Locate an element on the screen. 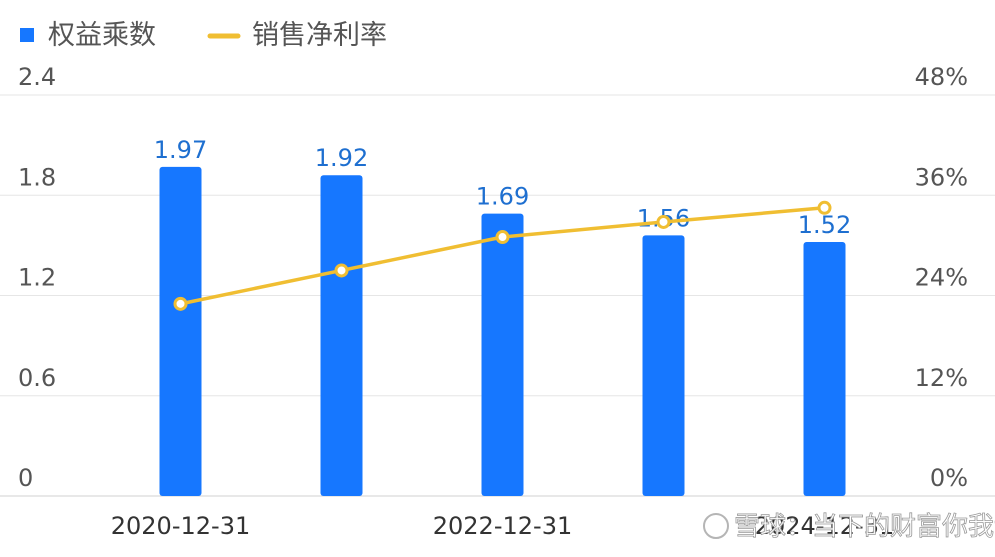 The image size is (995, 557). y-left-tick-label: 1.2 is located at coordinates (37, 278).